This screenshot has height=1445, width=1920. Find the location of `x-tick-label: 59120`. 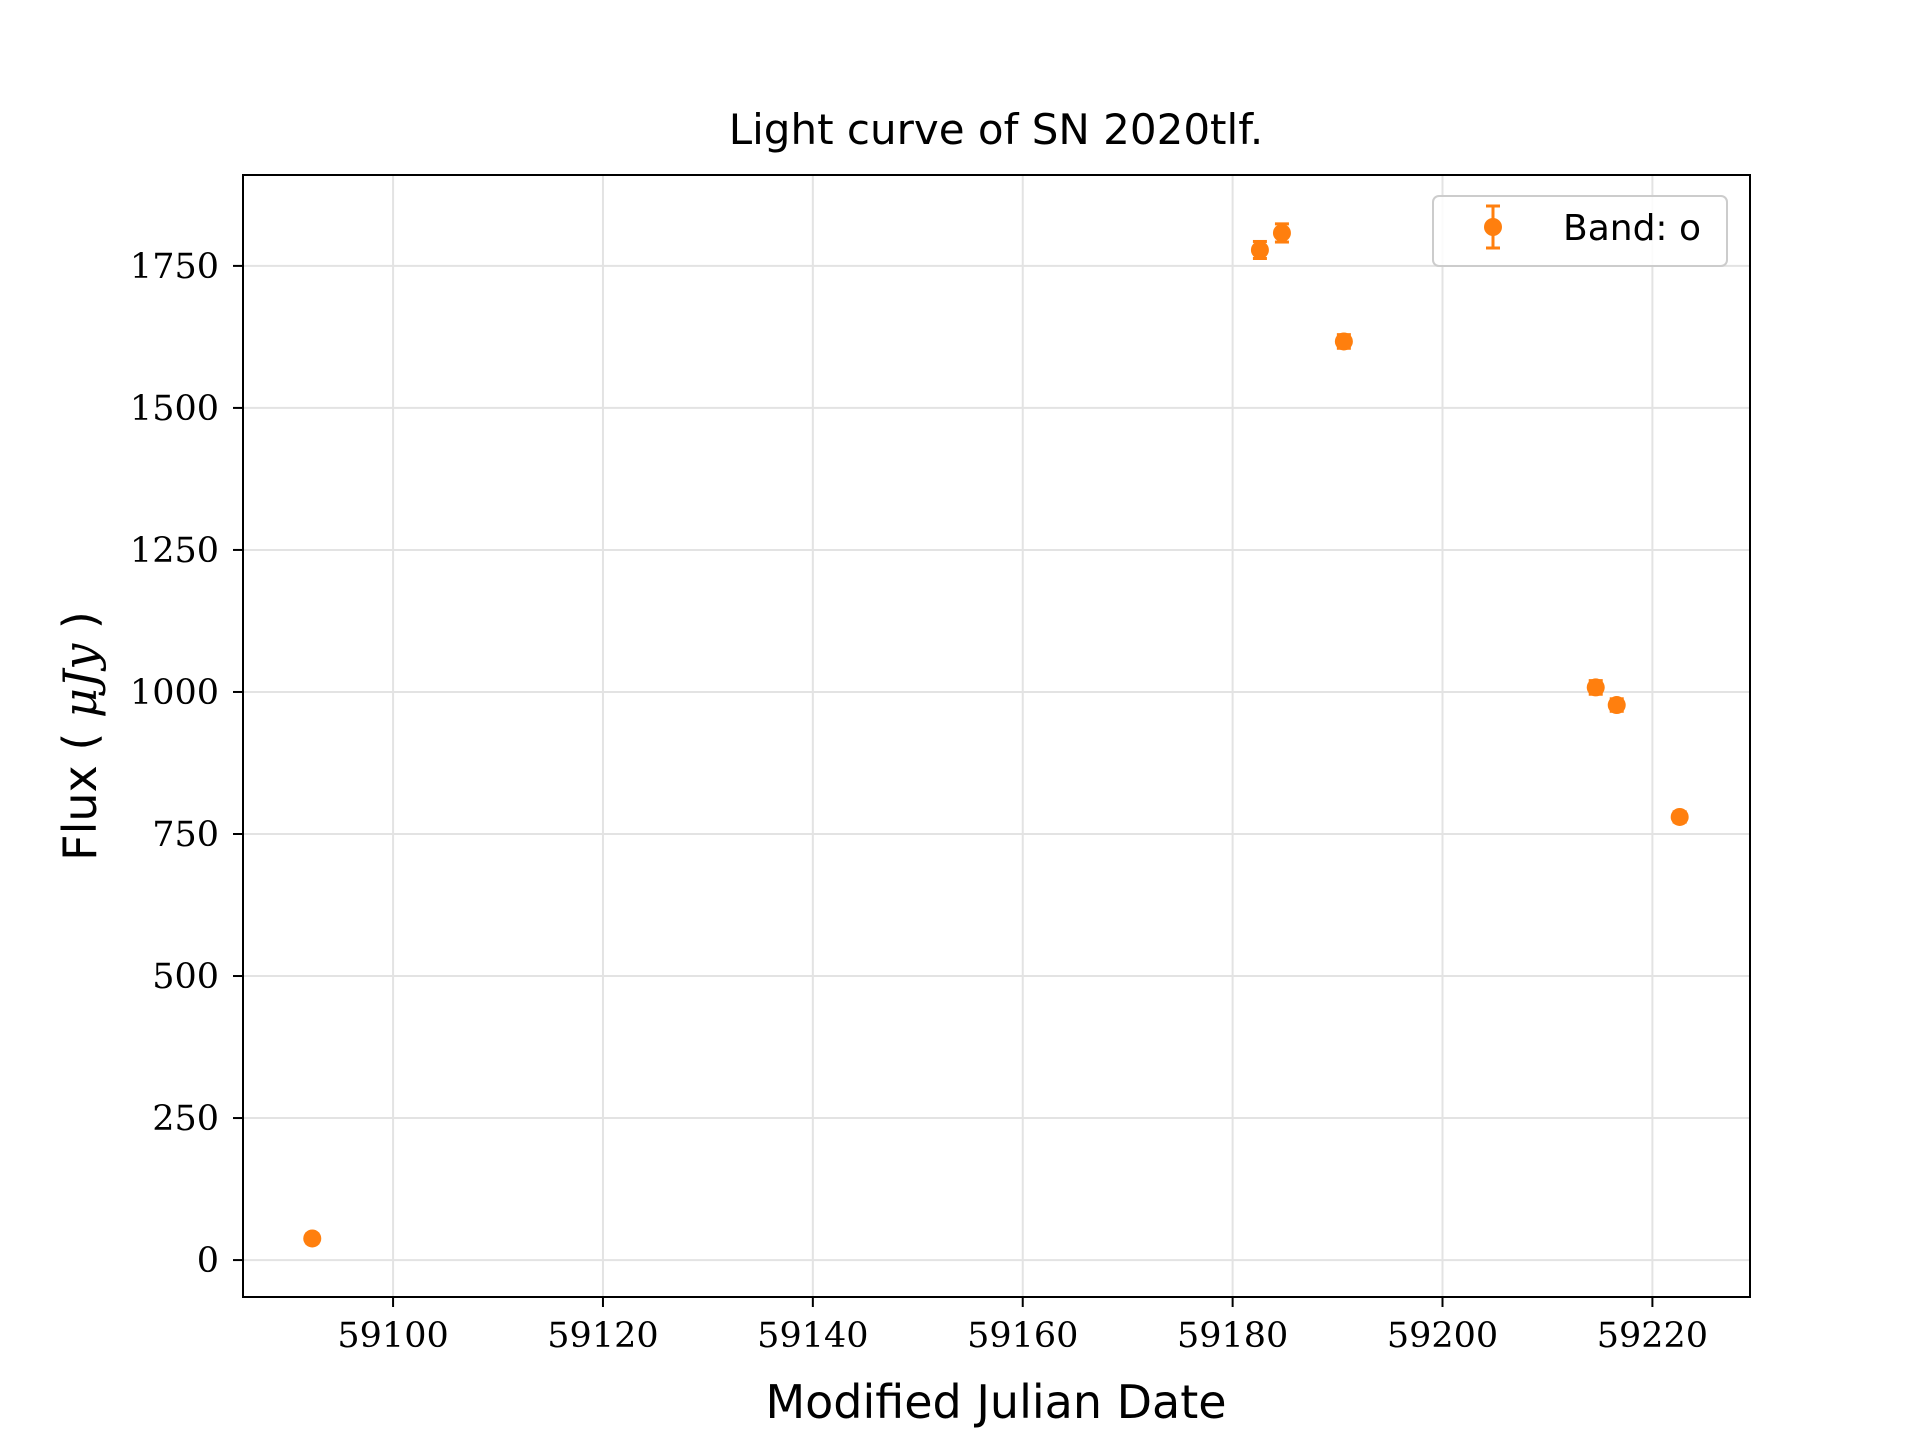

x-tick-label: 59120 is located at coordinates (602, 1336).